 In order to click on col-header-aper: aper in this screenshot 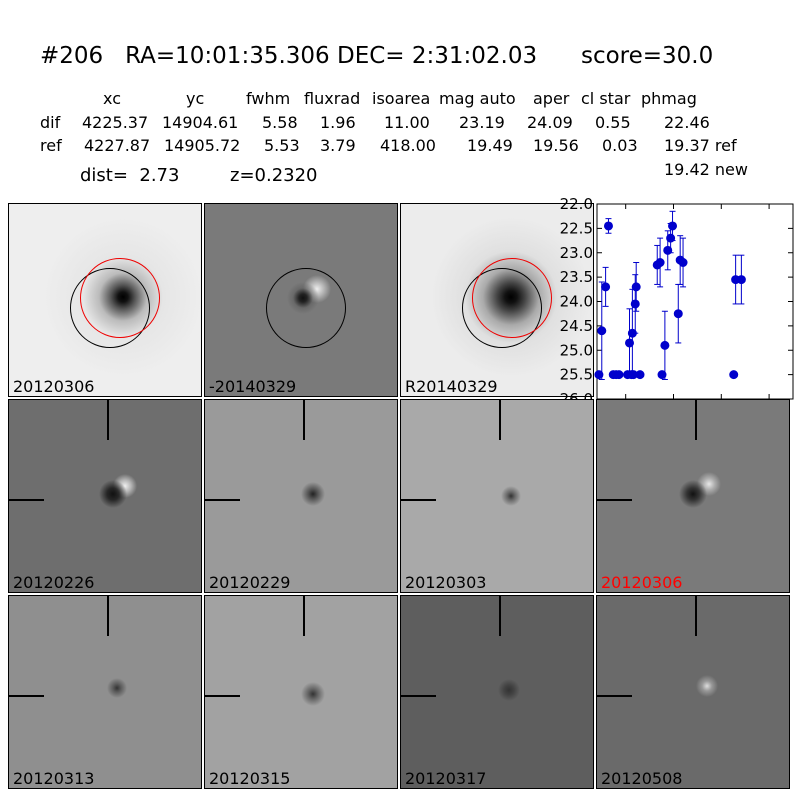, I will do `click(551, 98)`.